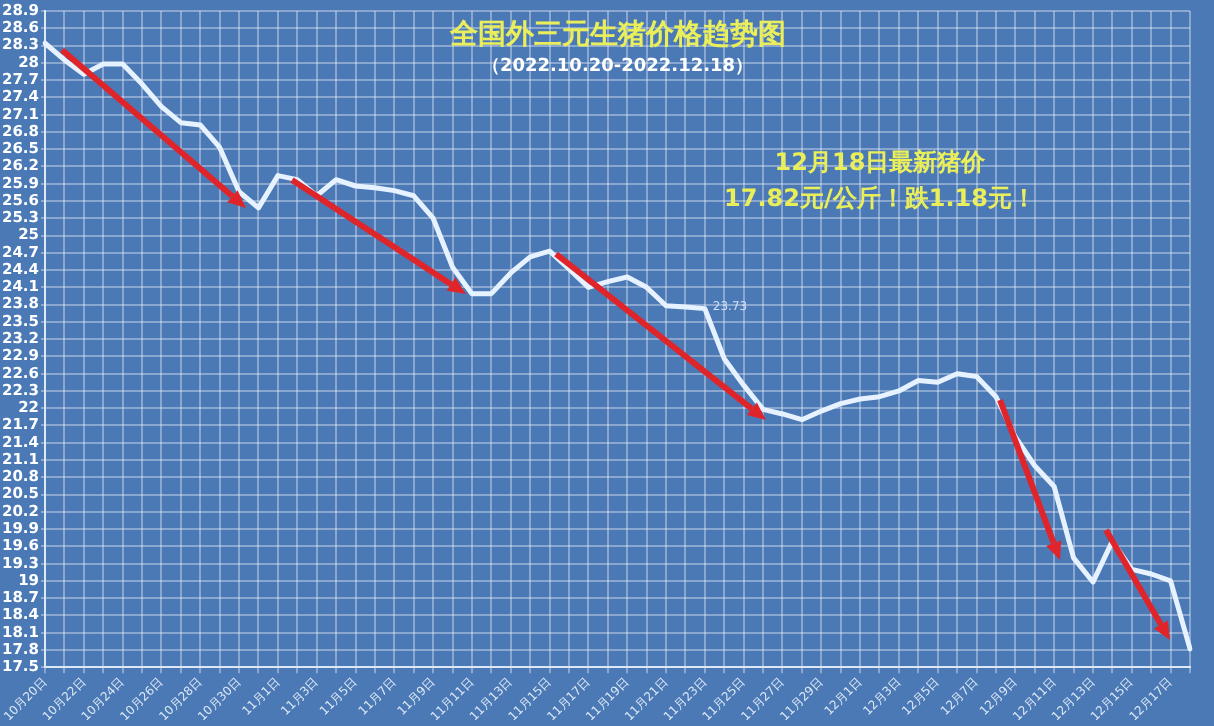  What do you see at coordinates (880, 198) in the screenshot?
I see `annotation: 17.82元/公斤！跌1.18元！` at bounding box center [880, 198].